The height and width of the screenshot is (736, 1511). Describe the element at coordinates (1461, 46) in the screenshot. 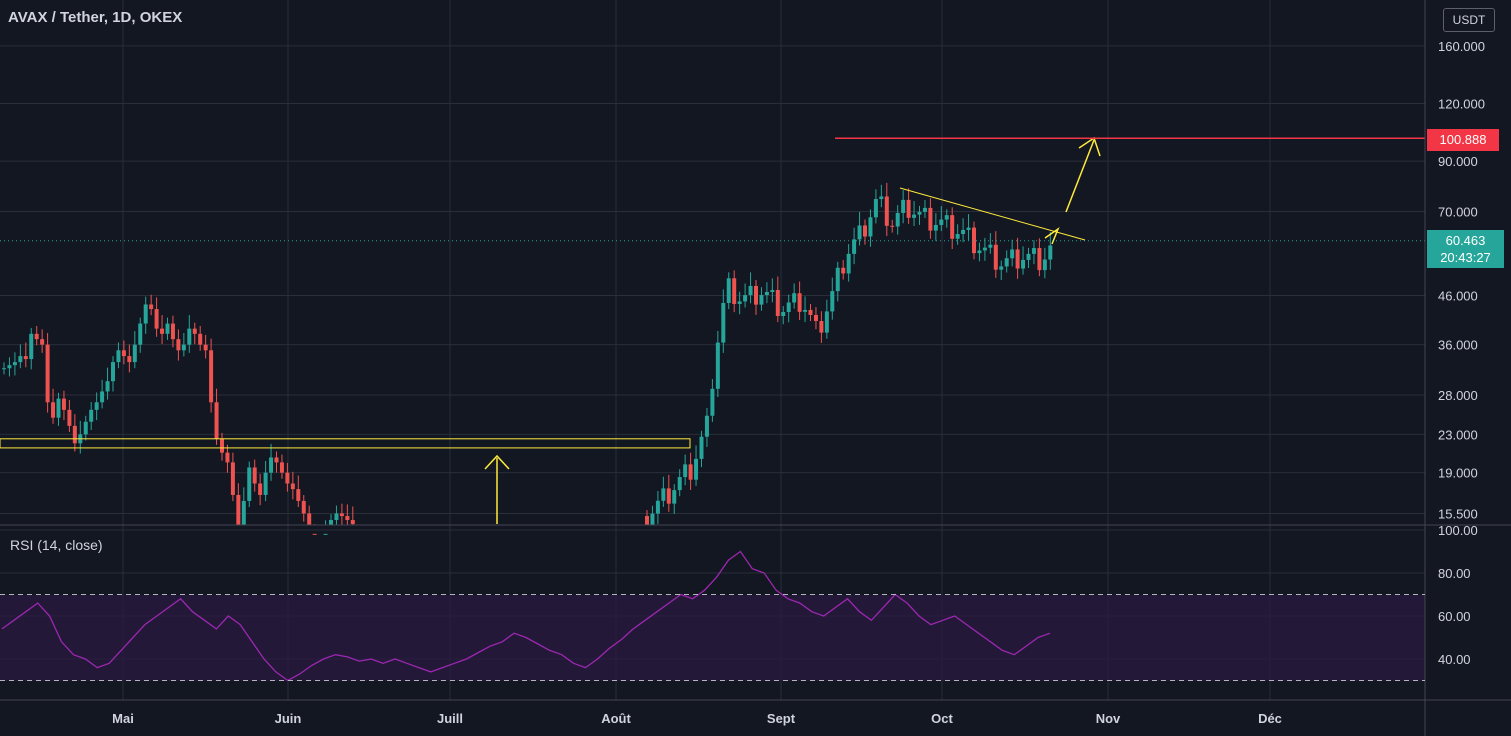

I see `price-tick-label: 160.000` at that location.